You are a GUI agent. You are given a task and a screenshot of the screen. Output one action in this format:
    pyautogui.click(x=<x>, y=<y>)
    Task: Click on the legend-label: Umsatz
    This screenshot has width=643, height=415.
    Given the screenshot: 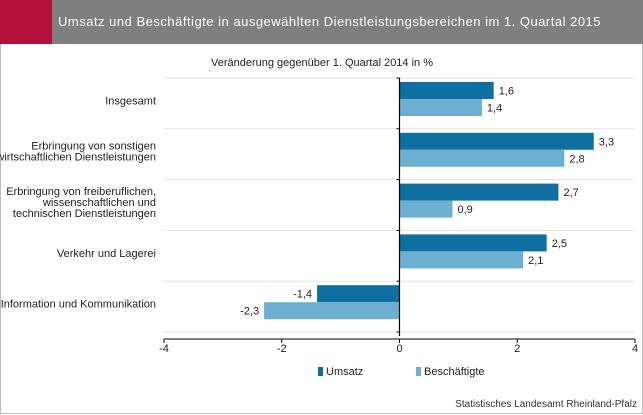 What is the action you would take?
    pyautogui.click(x=344, y=372)
    